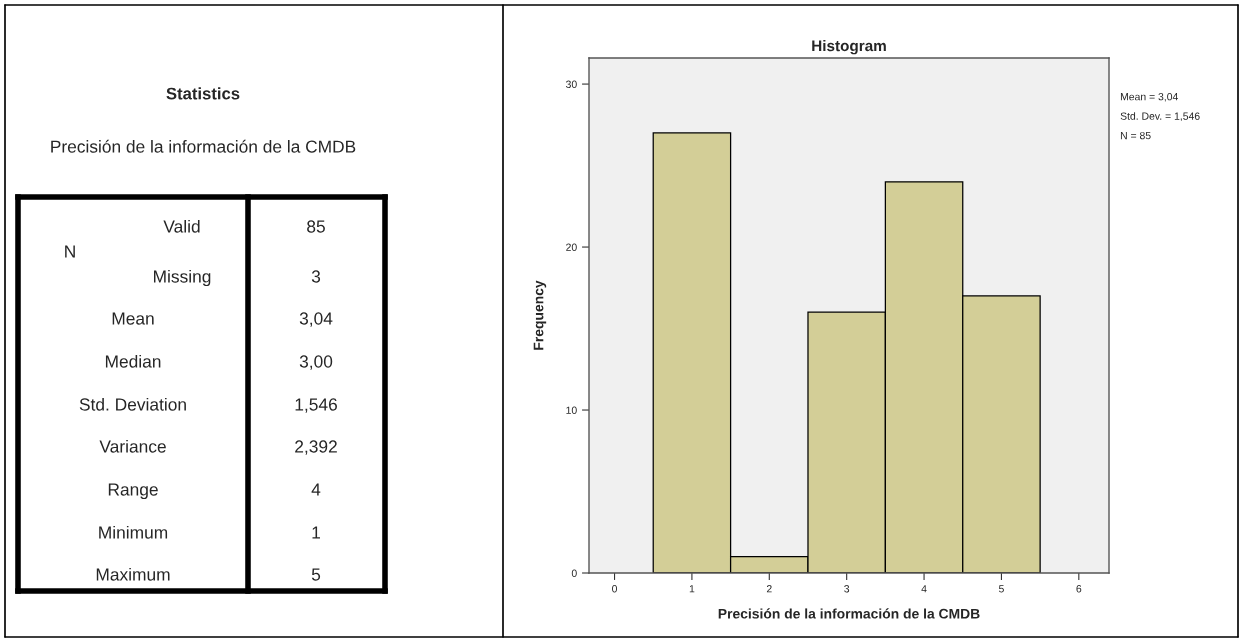 The image size is (1243, 642). I want to click on text: Mean = 3,04, so click(1149, 97).